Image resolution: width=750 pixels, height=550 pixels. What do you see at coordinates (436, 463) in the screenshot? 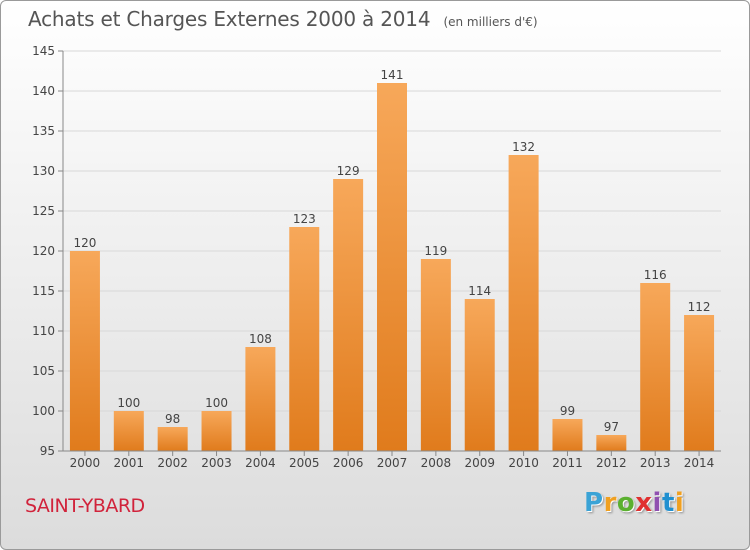
I see `x-tick-label: 2008` at bounding box center [436, 463].